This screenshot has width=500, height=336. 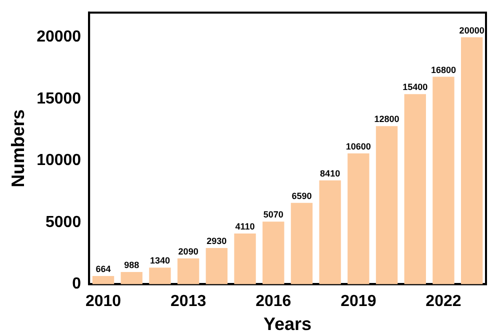 What do you see at coordinates (471, 30) in the screenshot?
I see `data-label: 20000` at bounding box center [471, 30].